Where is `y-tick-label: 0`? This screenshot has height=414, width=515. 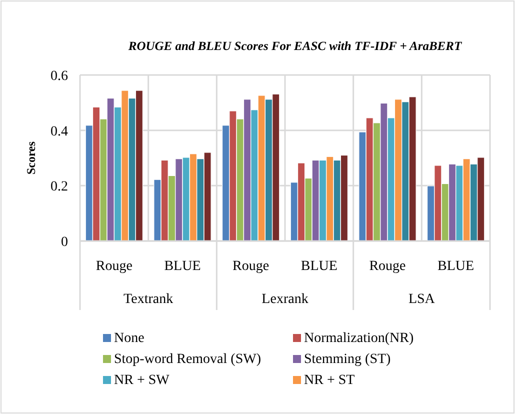 y-tick-label: 0 is located at coordinates (64, 242).